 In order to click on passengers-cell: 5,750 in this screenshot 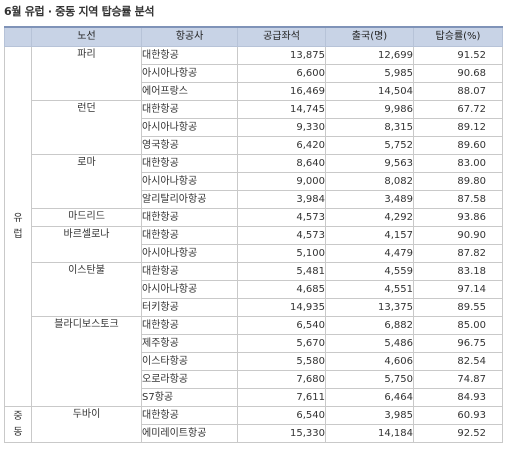, I will do `click(369, 379)`.